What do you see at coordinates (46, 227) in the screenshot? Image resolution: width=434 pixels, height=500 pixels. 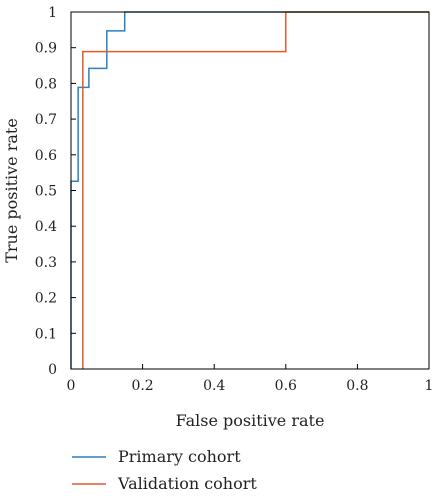 I see `y-tick-label: 0.4` at bounding box center [46, 227].